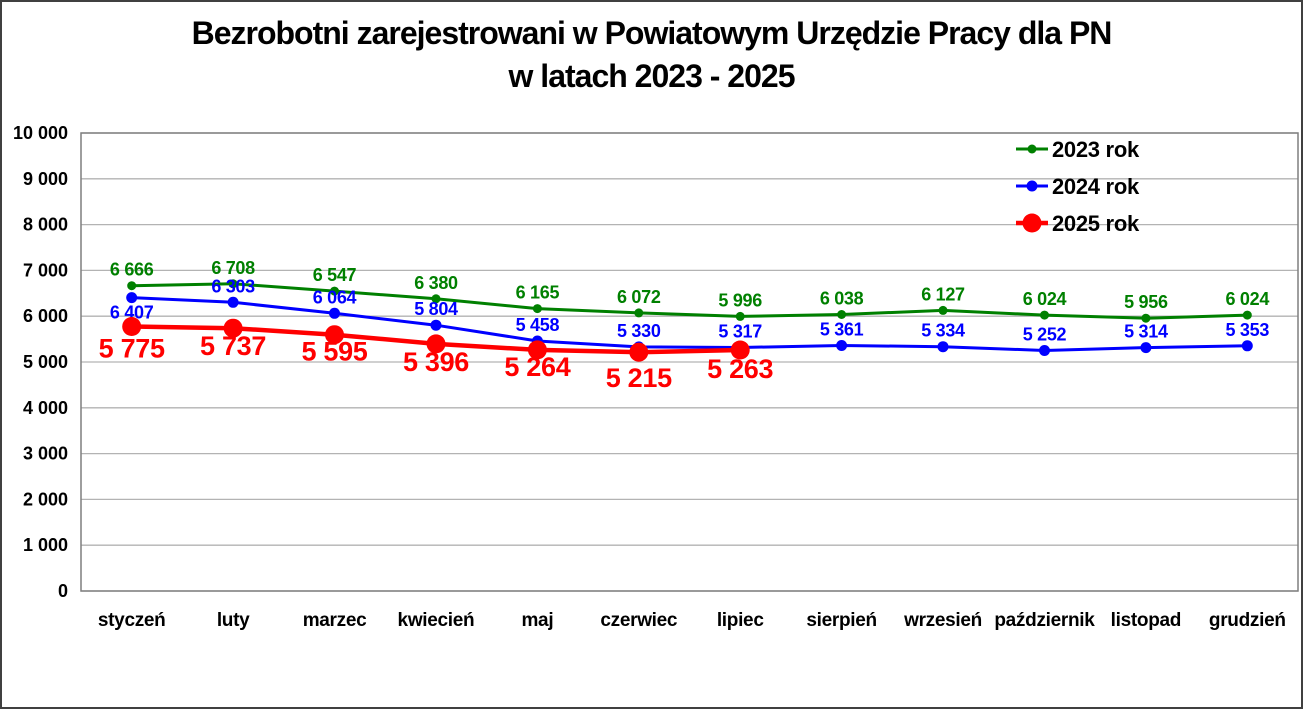  I want to click on data-point-label: 5 396, so click(436, 362).